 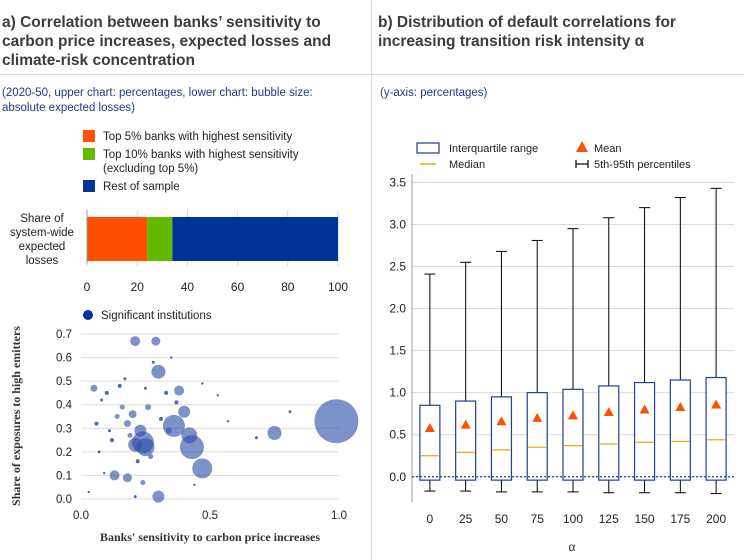 What do you see at coordinates (188, 287) in the screenshot?
I see `bar-x-tick-label: 40` at bounding box center [188, 287].